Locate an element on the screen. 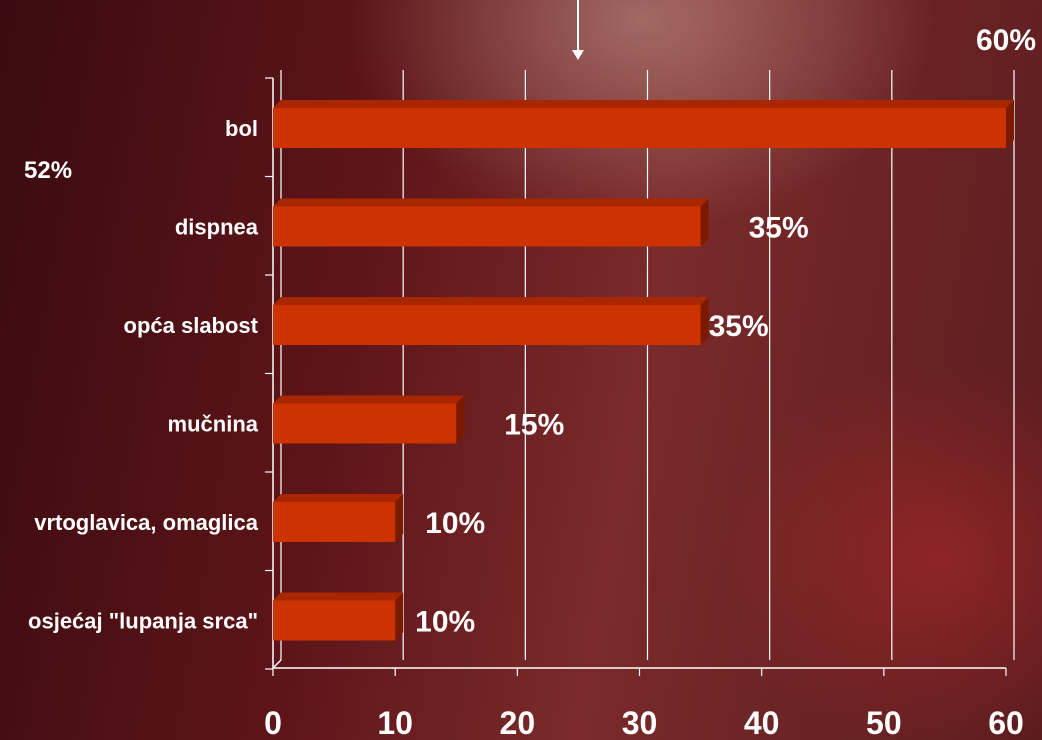 The width and height of the screenshot is (1042, 740). category-label: vrtoglavica, omaglica is located at coordinates (146, 522).